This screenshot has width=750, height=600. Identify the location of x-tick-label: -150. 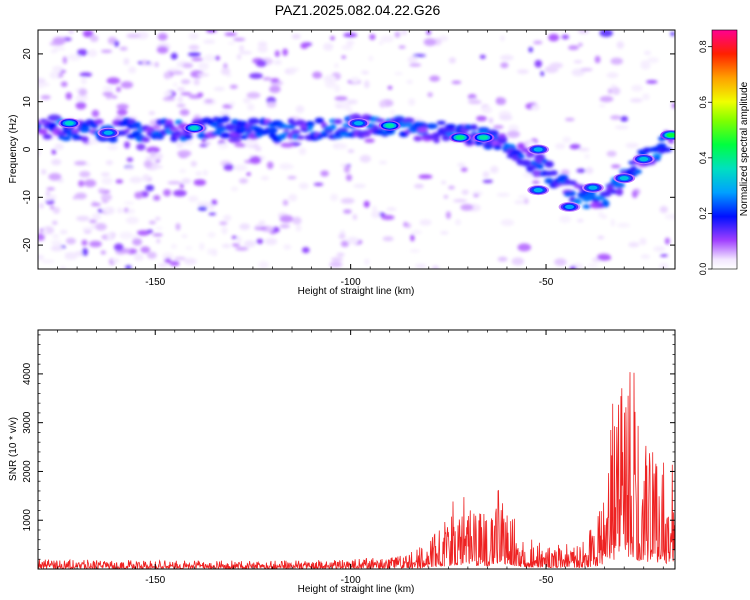
(155, 580).